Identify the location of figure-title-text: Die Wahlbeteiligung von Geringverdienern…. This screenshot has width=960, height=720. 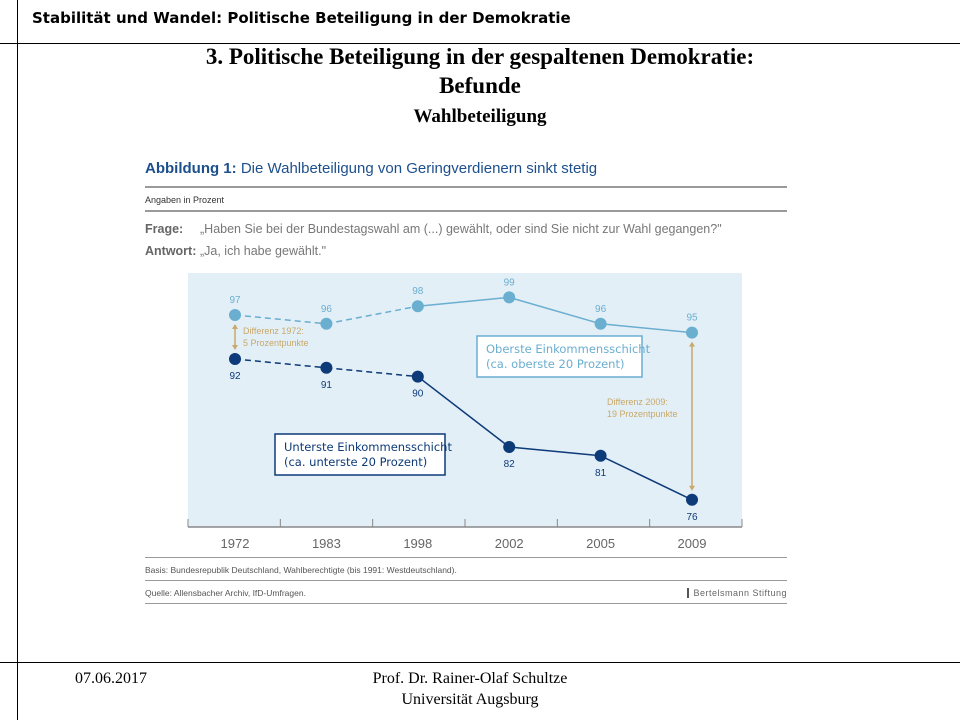
(419, 168).